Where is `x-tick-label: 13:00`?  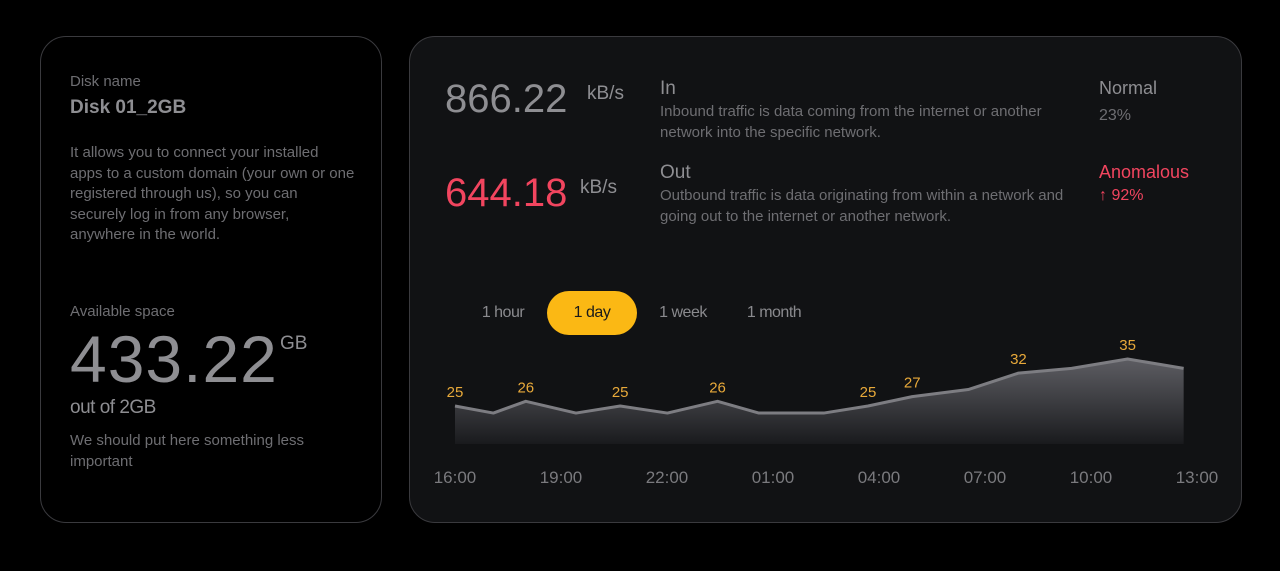
x-tick-label: 13:00 is located at coordinates (1197, 477).